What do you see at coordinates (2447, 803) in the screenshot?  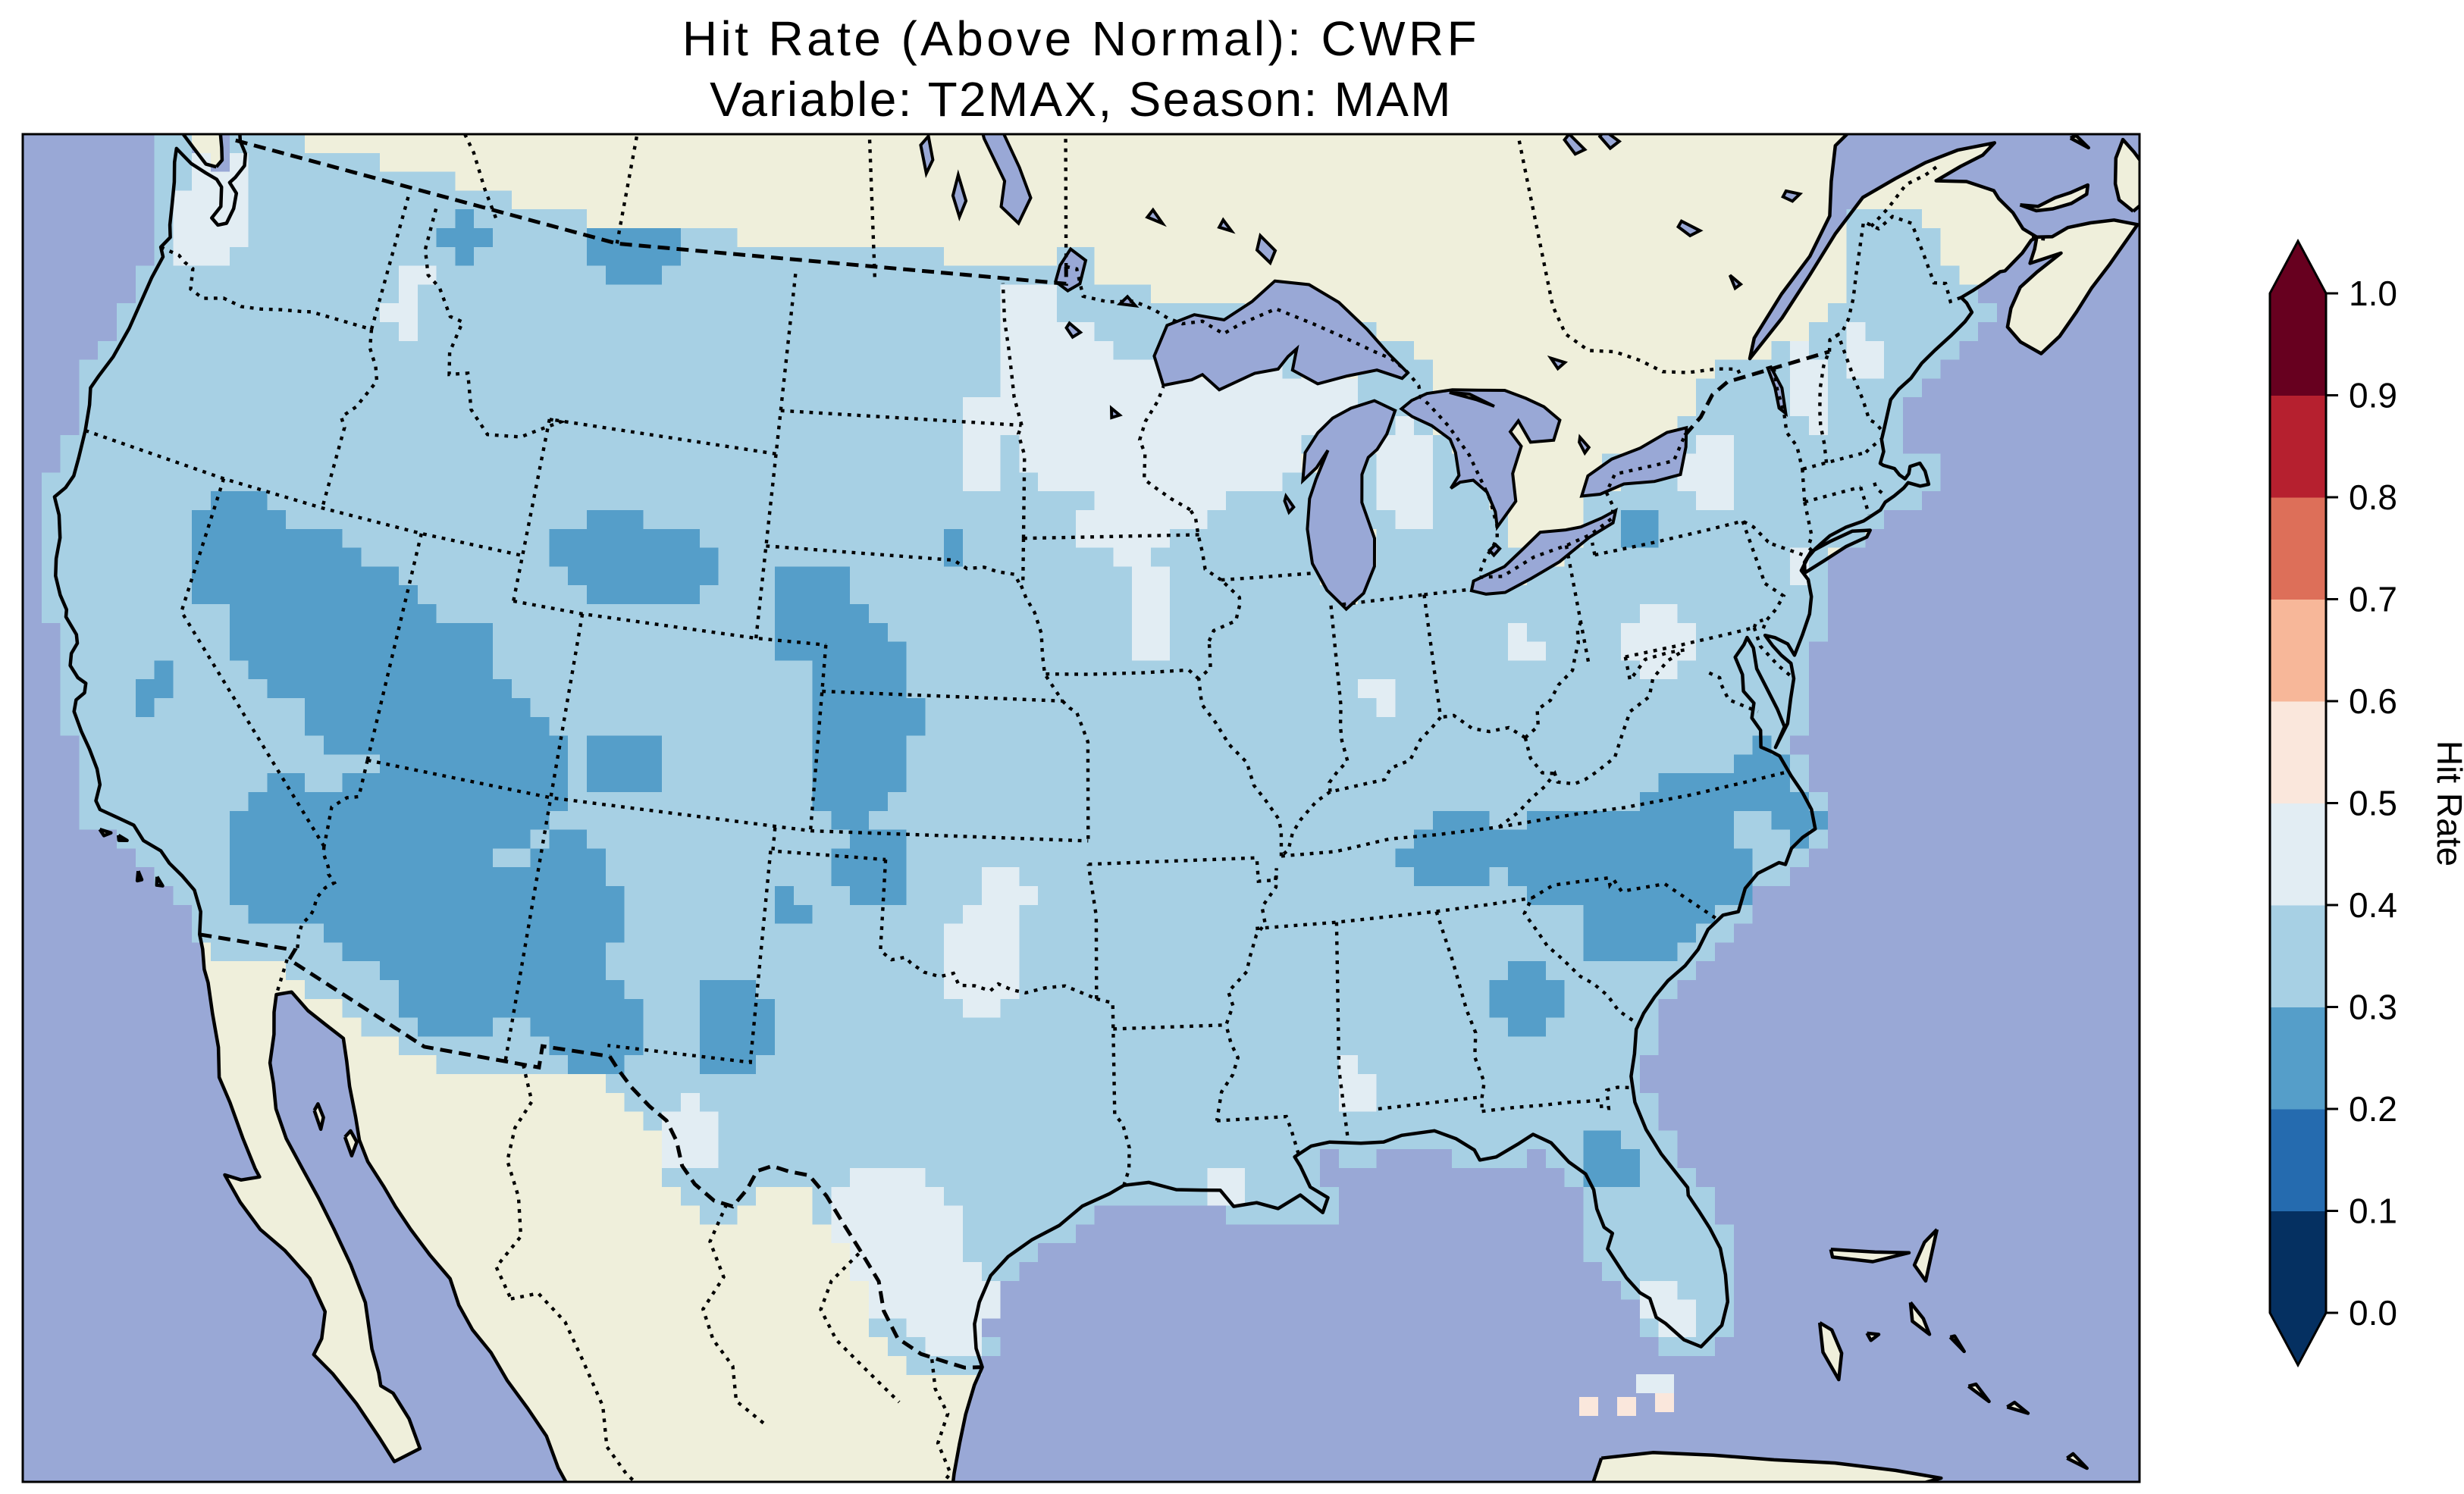 I see `svg-text: Hit Rate` at bounding box center [2447, 803].